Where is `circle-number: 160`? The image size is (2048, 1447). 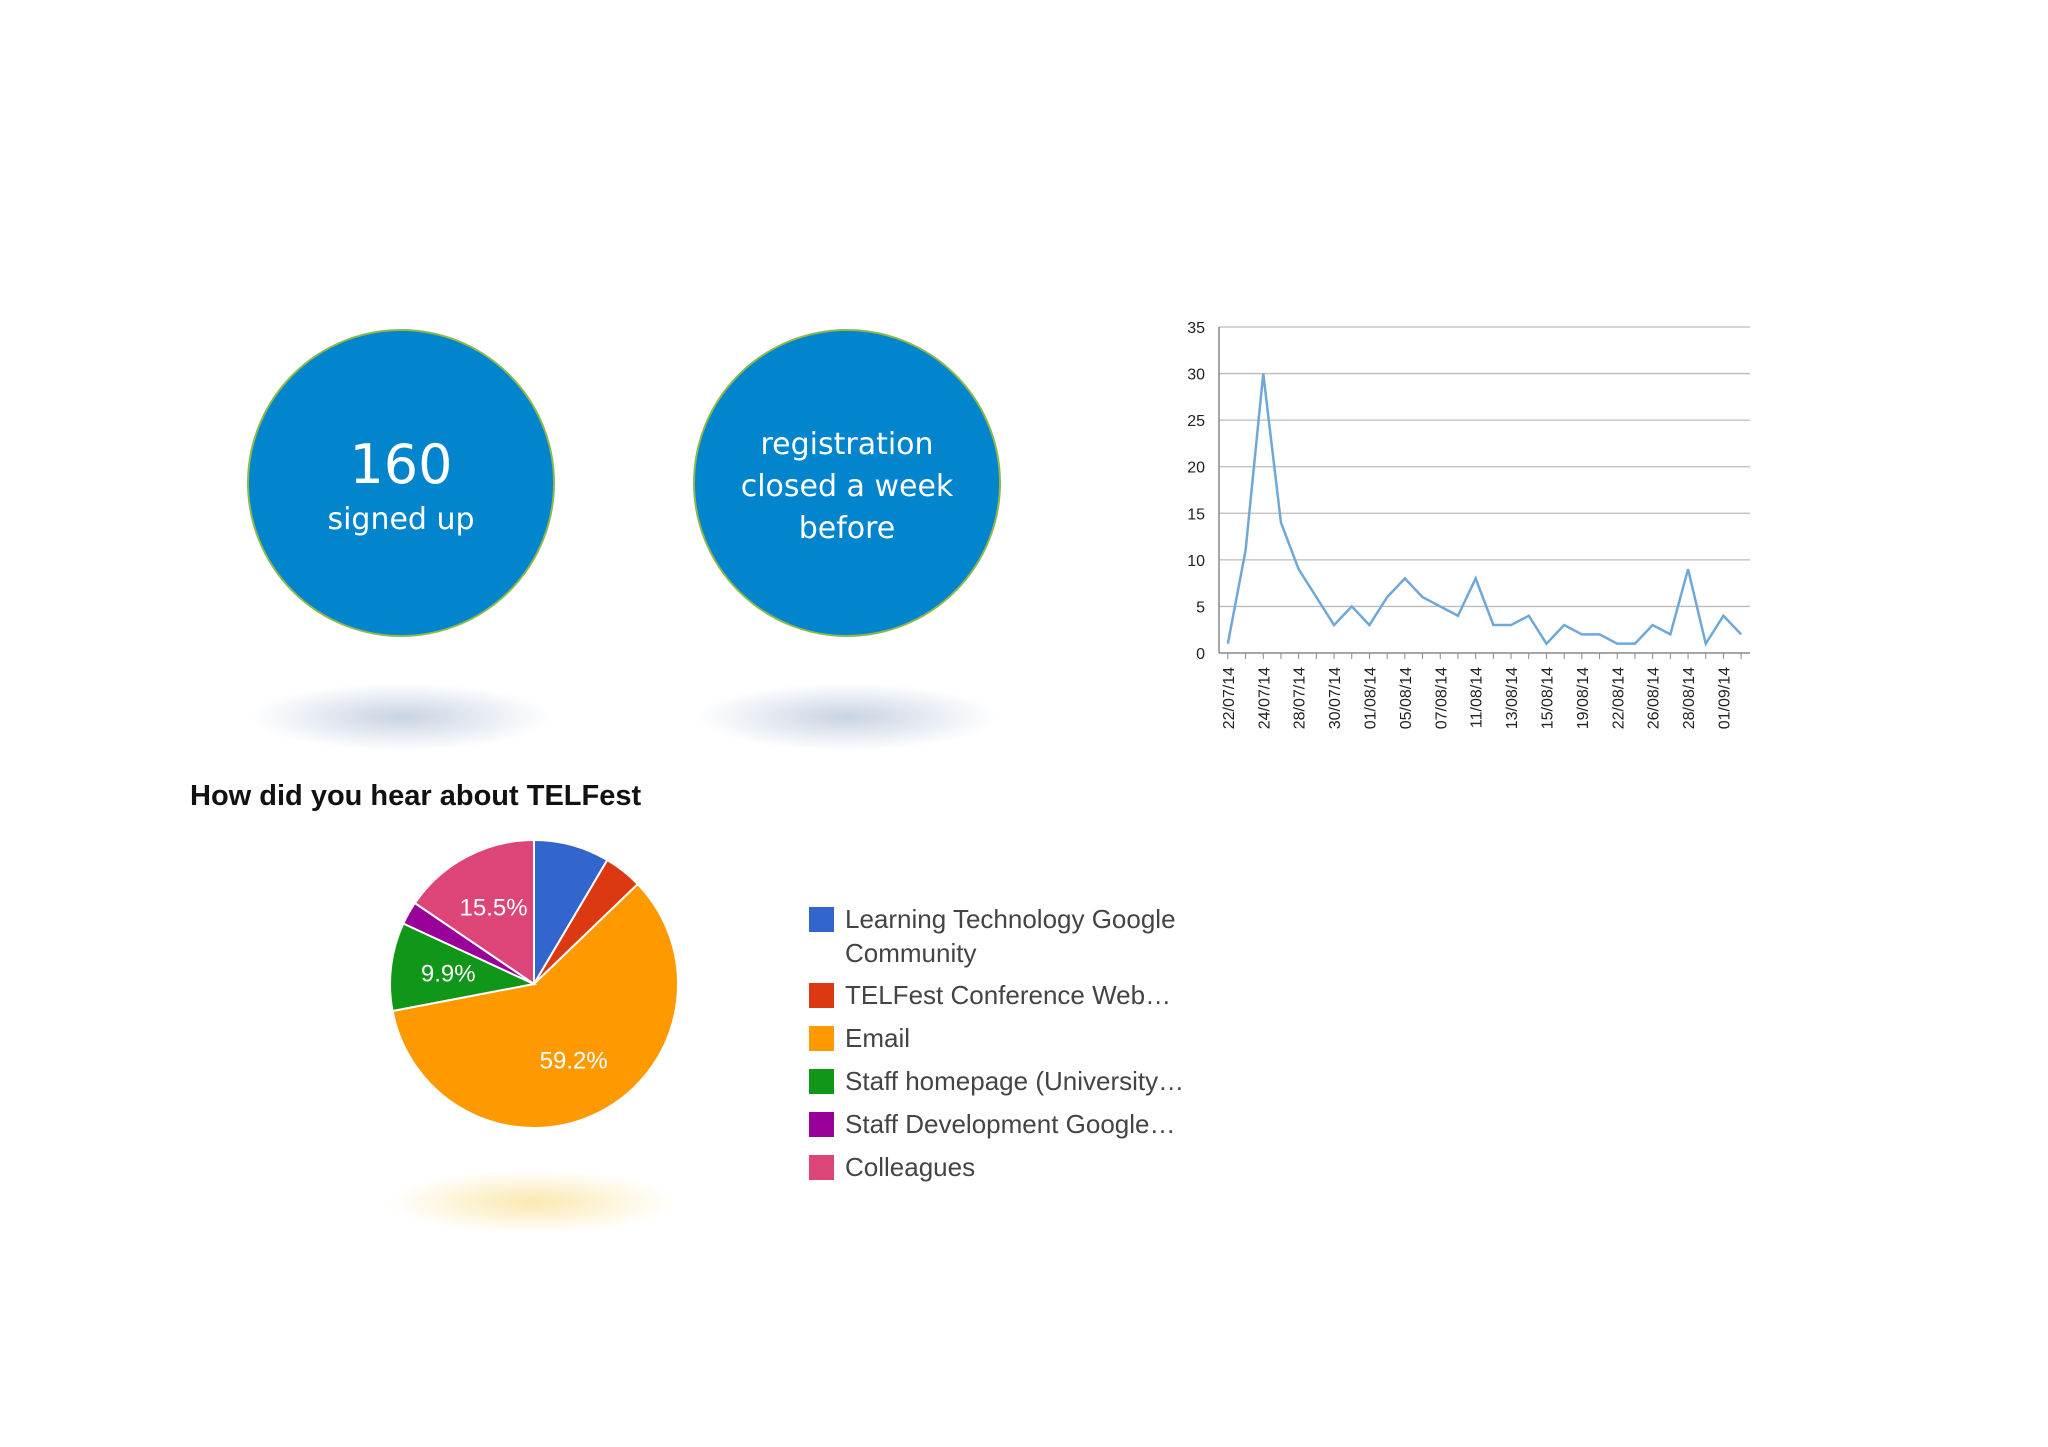
circle-number: 160 is located at coordinates (401, 464).